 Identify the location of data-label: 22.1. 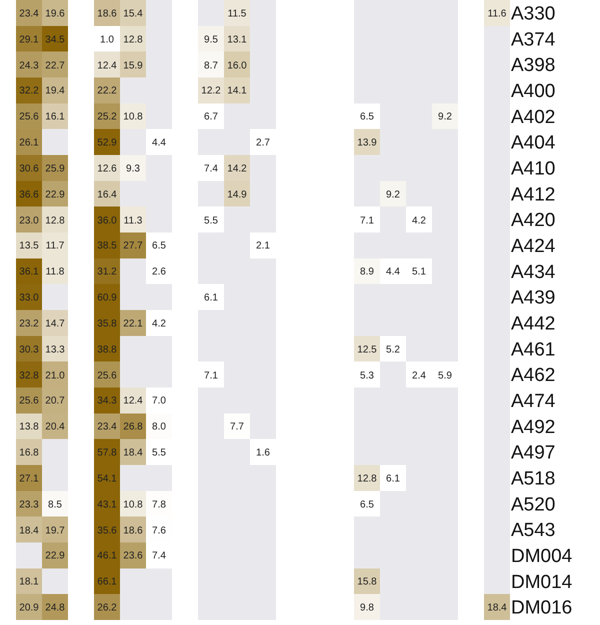
(133, 324).